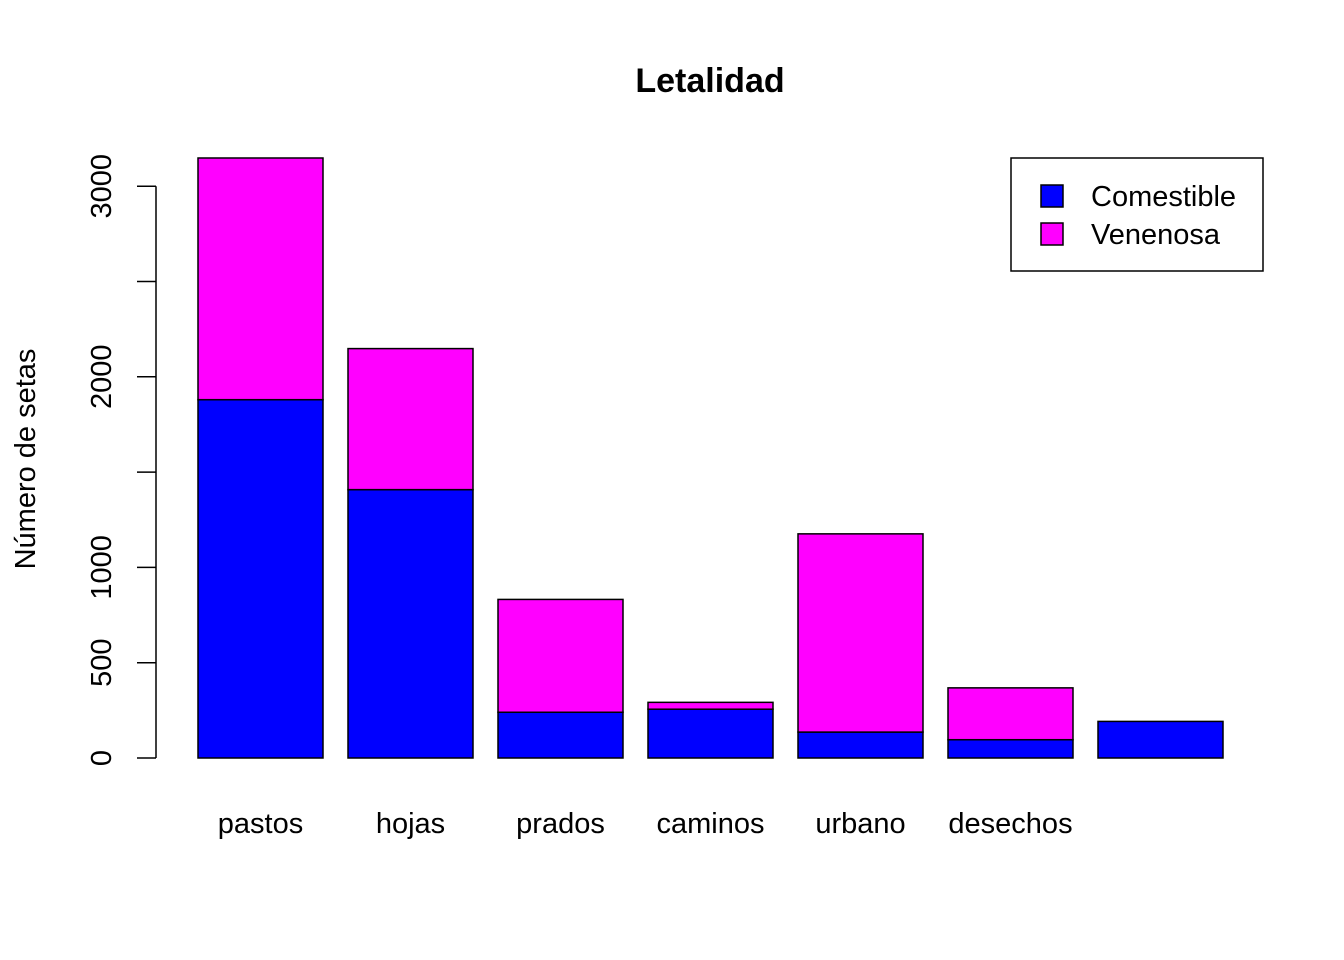 This screenshot has width=1344, height=960. I want to click on y-tick-label: 3000, so click(102, 186).